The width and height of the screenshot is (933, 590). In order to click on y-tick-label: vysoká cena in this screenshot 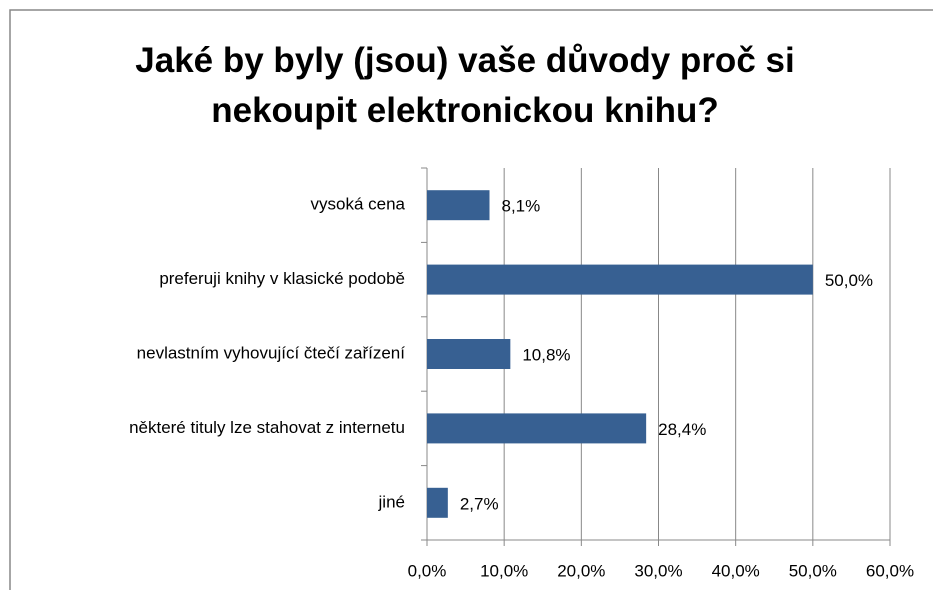, I will do `click(358, 204)`.